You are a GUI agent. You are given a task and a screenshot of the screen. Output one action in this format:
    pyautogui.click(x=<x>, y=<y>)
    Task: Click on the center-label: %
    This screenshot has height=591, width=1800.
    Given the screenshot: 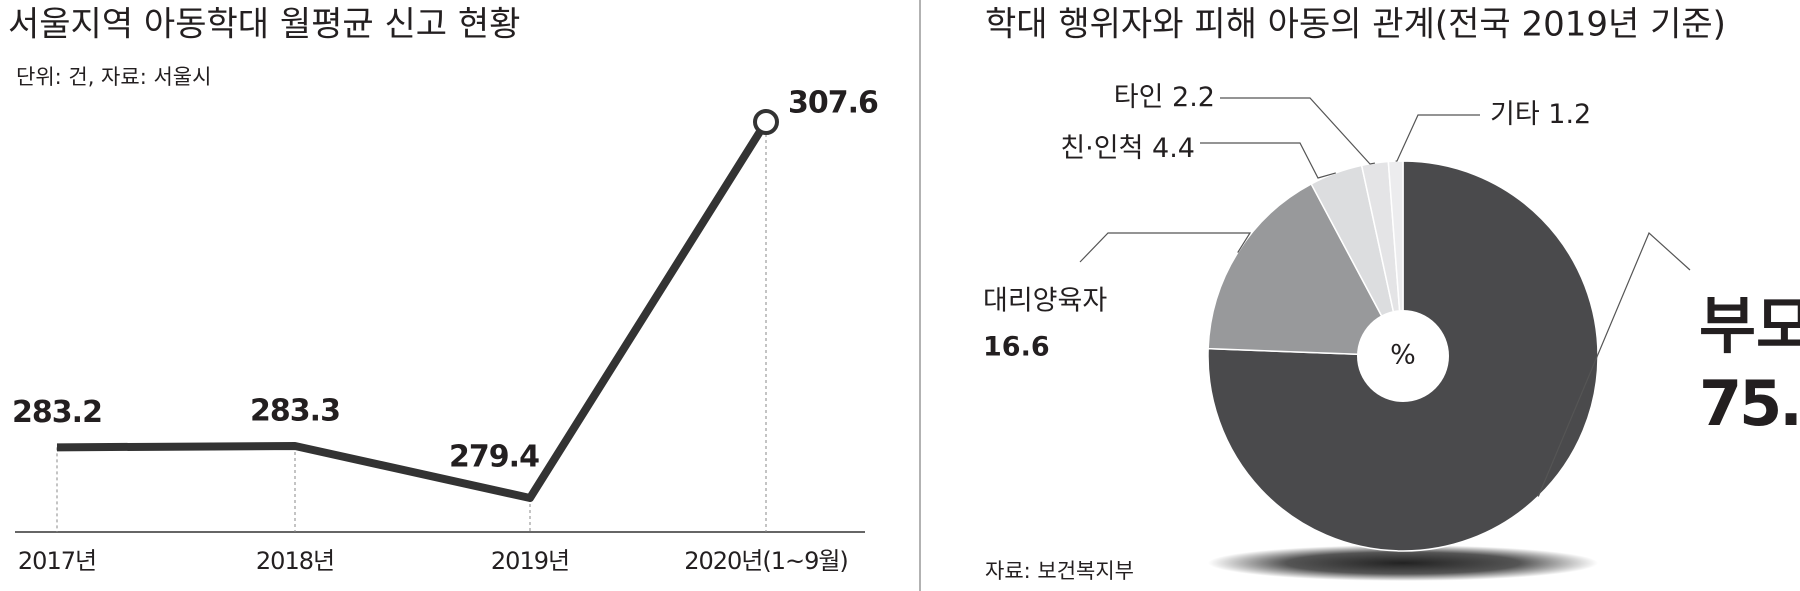 What is the action you would take?
    pyautogui.click(x=1403, y=355)
    